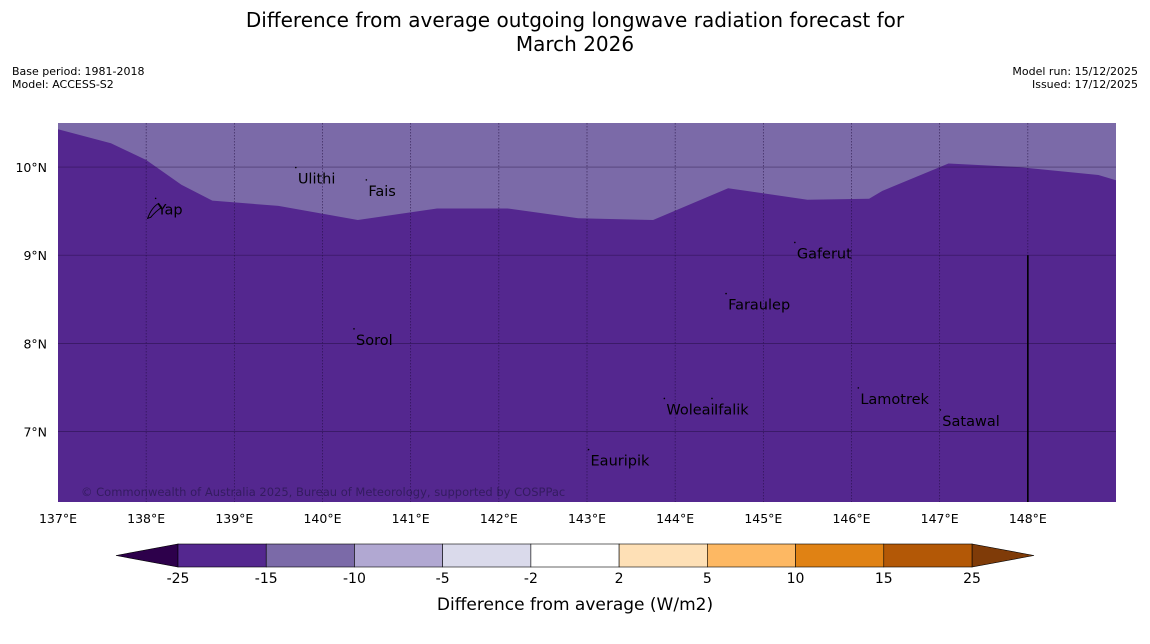  What do you see at coordinates (178, 579) in the screenshot?
I see `colorbar-tick-label: -25` at bounding box center [178, 579].